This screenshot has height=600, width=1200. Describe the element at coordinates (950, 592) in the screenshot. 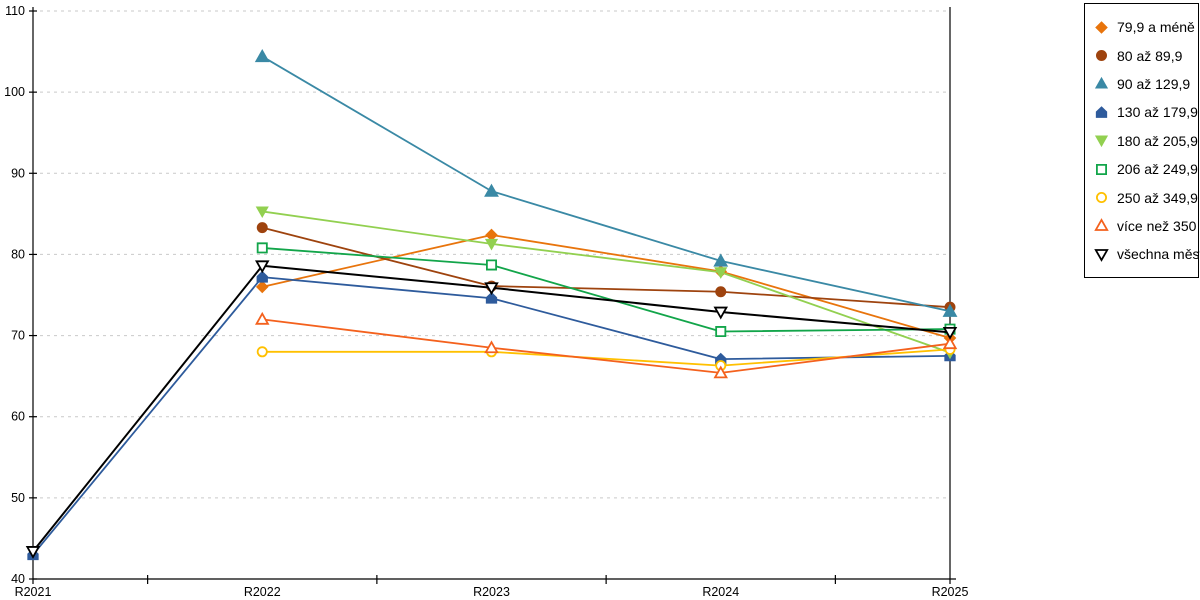

I see `x-axis-category-label: R2025` at that location.